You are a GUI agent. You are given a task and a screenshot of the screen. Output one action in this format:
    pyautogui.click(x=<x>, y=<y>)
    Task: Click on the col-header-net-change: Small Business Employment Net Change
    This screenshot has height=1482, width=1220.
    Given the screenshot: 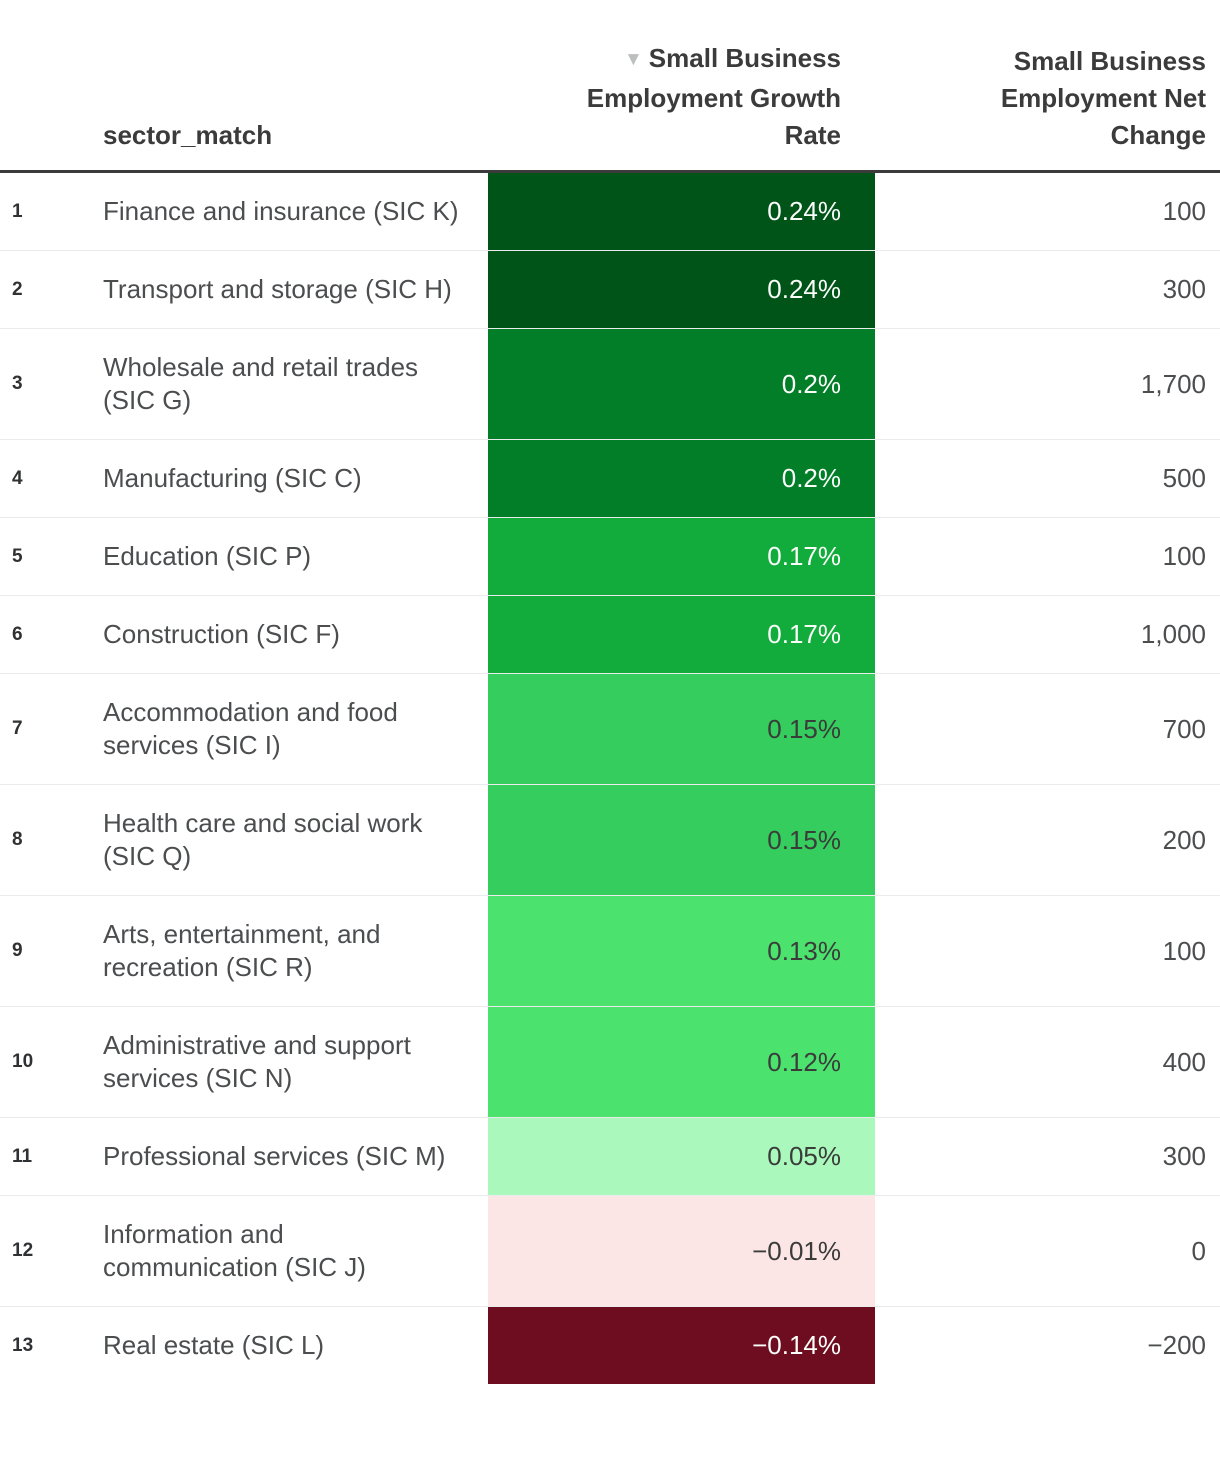 What is the action you would take?
    pyautogui.click(x=1047, y=105)
    